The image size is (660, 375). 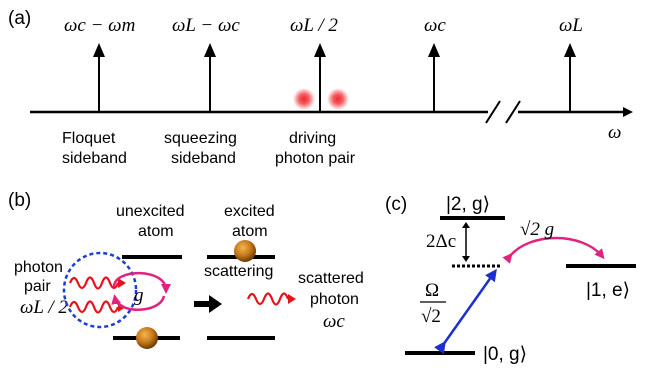 I want to click on driving-label-line2: photon pair, so click(x=315, y=158).